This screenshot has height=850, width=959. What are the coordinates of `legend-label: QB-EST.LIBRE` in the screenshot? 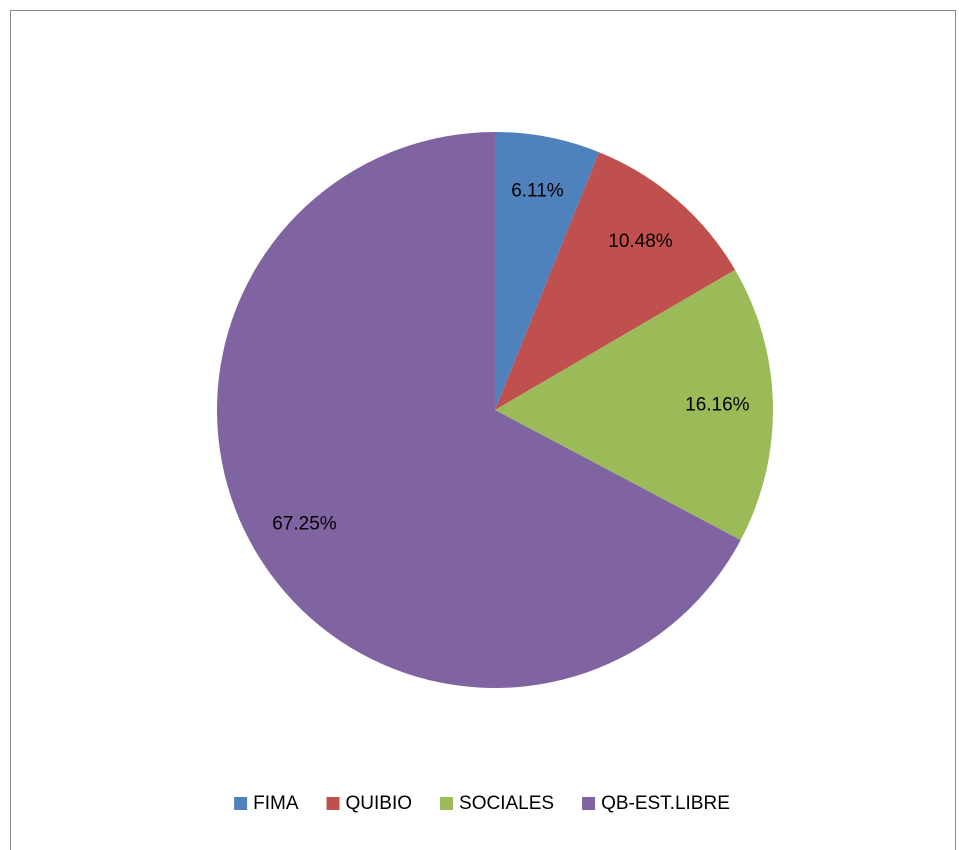 It's located at (665, 803).